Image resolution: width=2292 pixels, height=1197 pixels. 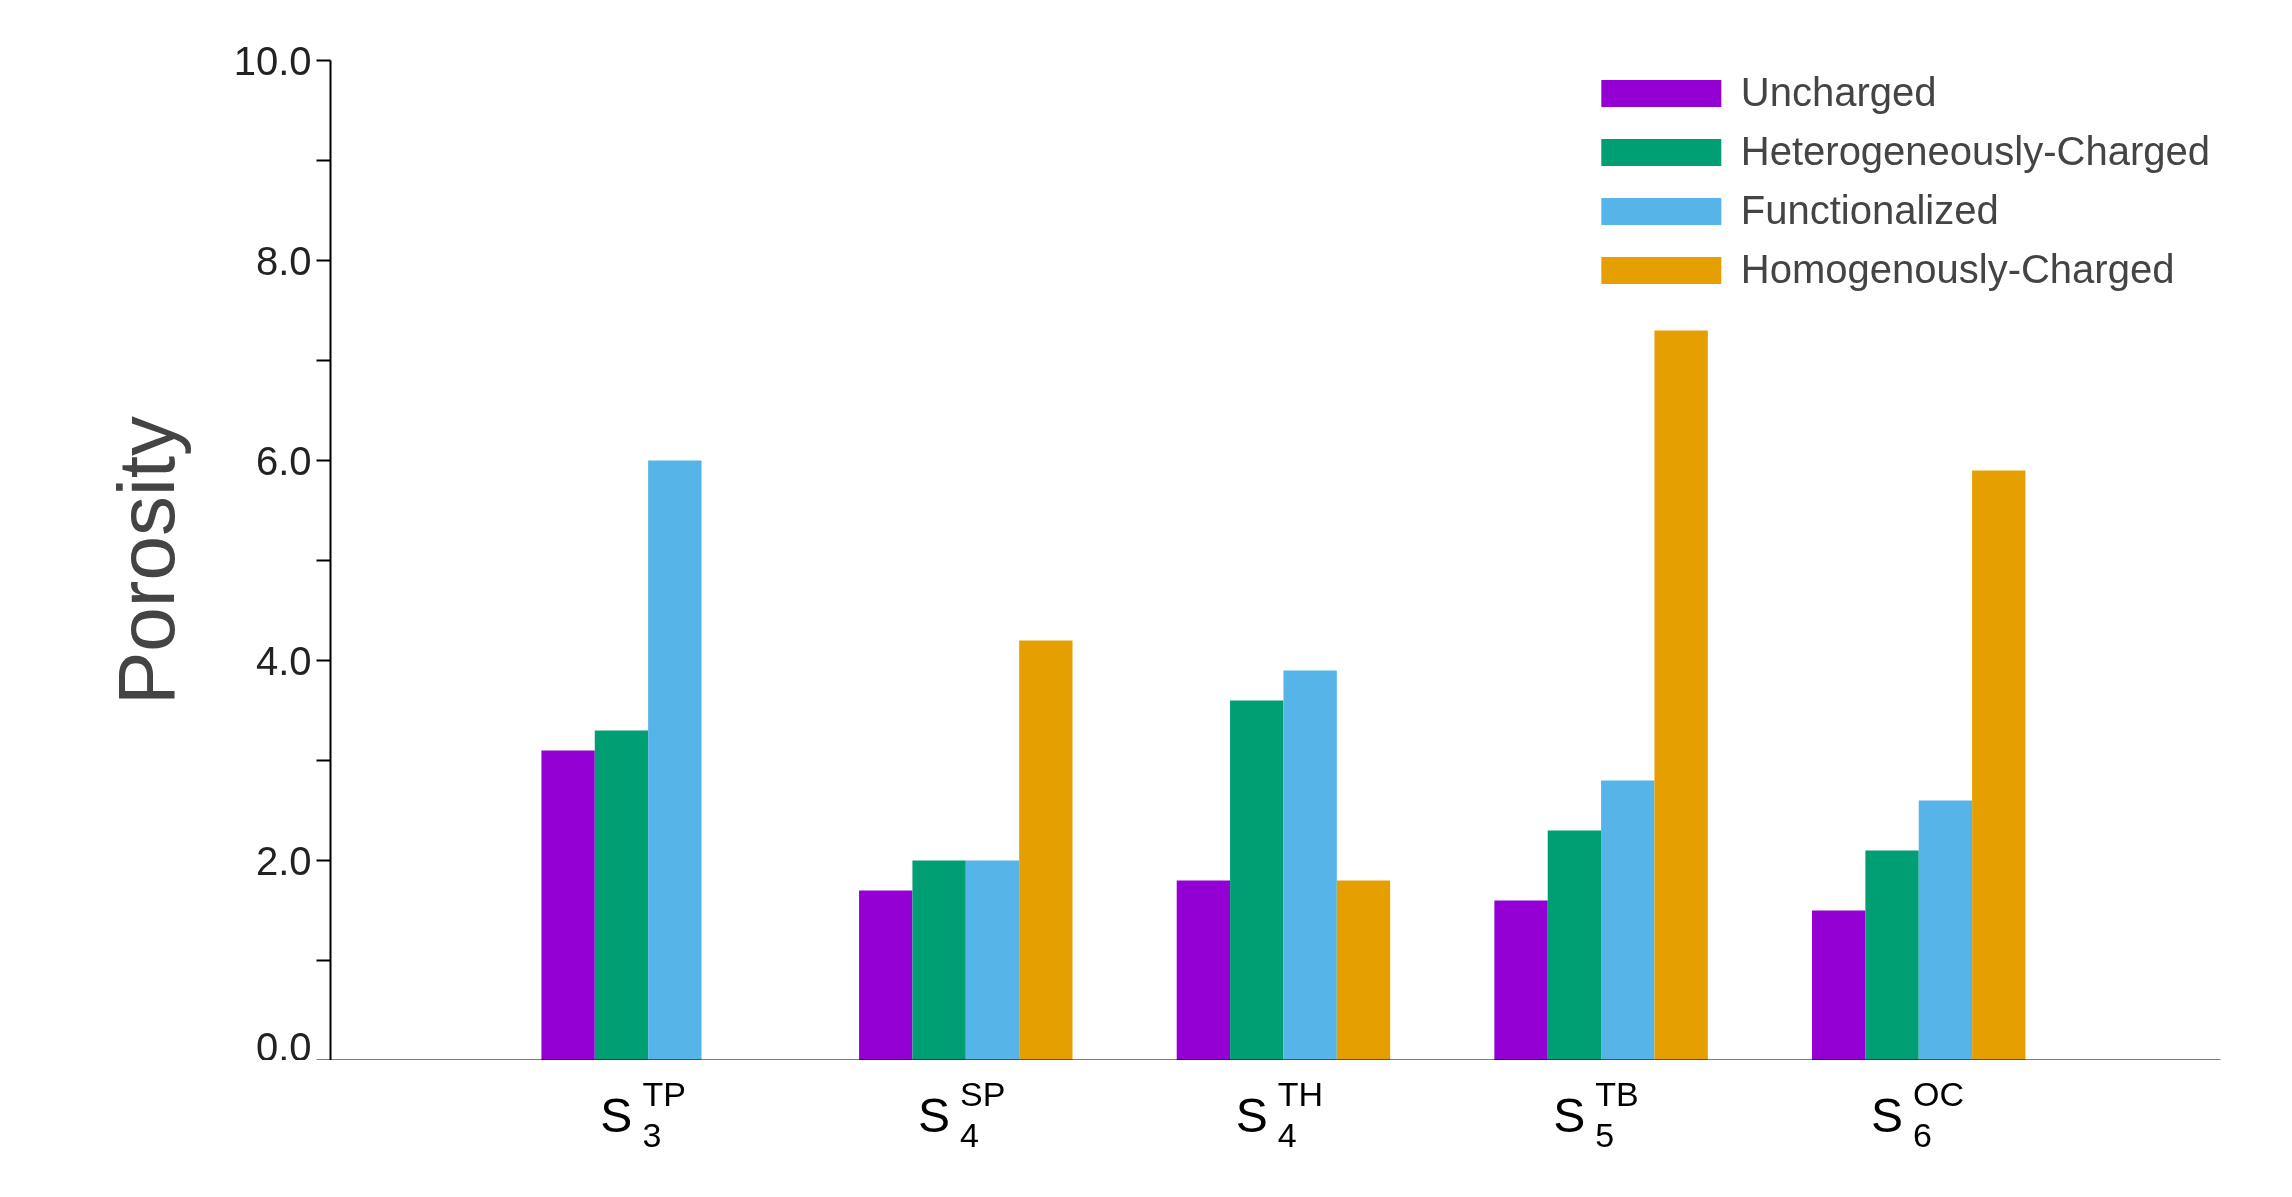 I want to click on y-tick-label: 8.0, so click(x=283, y=260).